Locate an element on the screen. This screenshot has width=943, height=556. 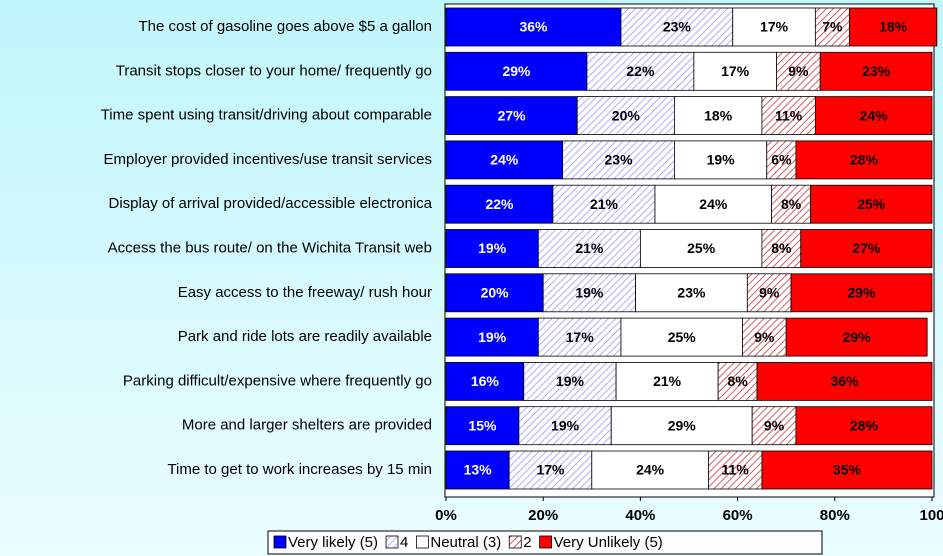
category-label: Time to get to work increases by 15 min is located at coordinates (299, 469).